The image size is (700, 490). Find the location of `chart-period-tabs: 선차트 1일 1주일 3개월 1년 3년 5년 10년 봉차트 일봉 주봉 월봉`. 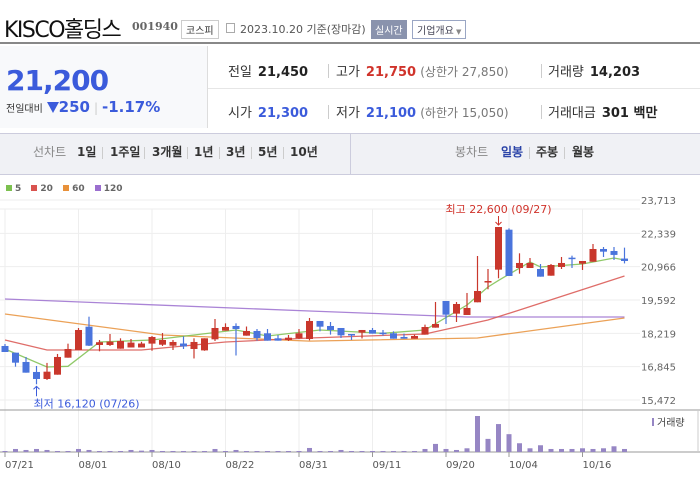

chart-period-tabs: 선차트 1일 1주일 3개월 1년 3년 5년 10년 봉차트 일봉 주봉 월봉 is located at coordinates (350, 154).